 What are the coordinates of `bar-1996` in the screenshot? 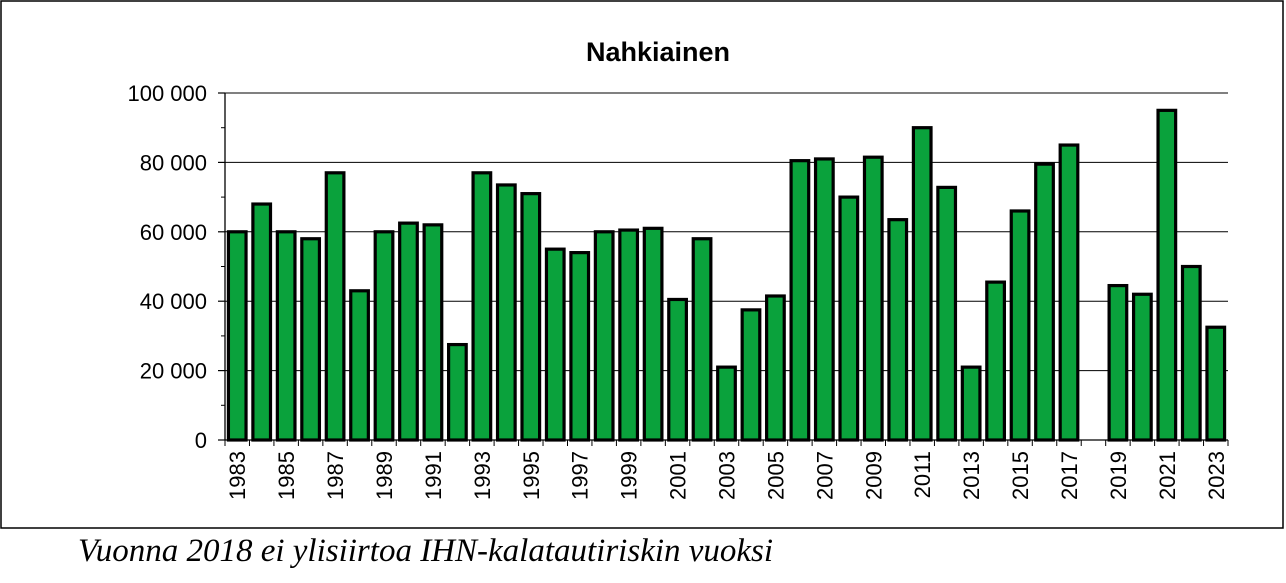 It's located at (555, 344).